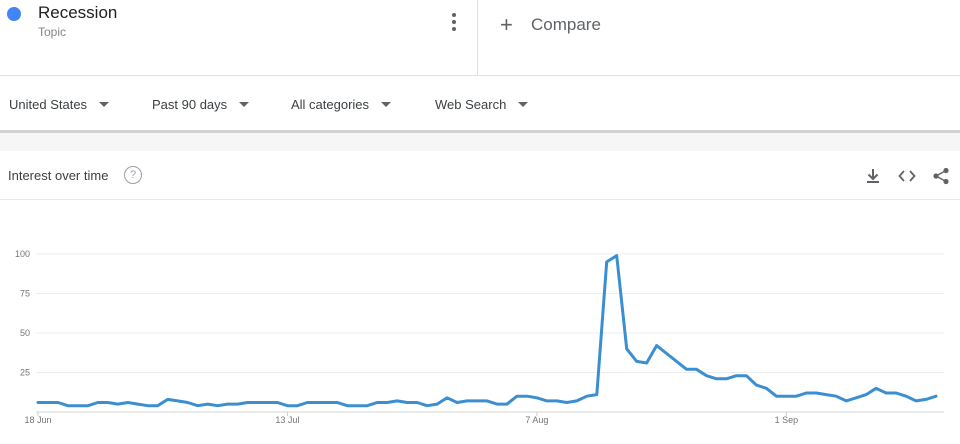 This screenshot has width=960, height=444. Describe the element at coordinates (37, 420) in the screenshot. I see `x-tick-label: 18 Jun` at that location.